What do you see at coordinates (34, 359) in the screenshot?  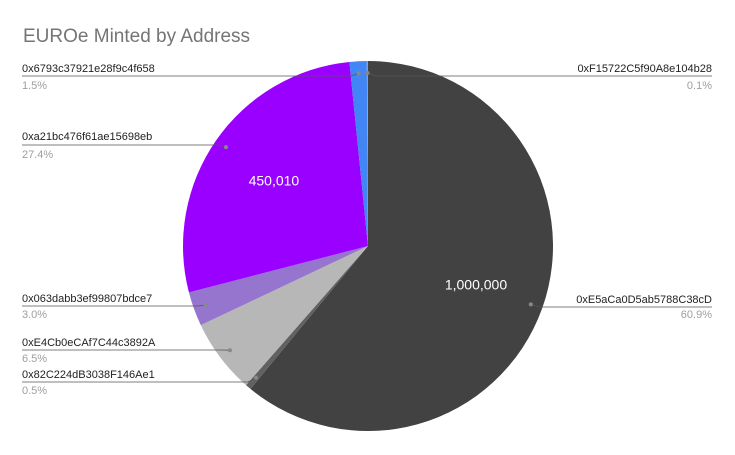 I see `slice-percent-label: 6.5%` at bounding box center [34, 359].